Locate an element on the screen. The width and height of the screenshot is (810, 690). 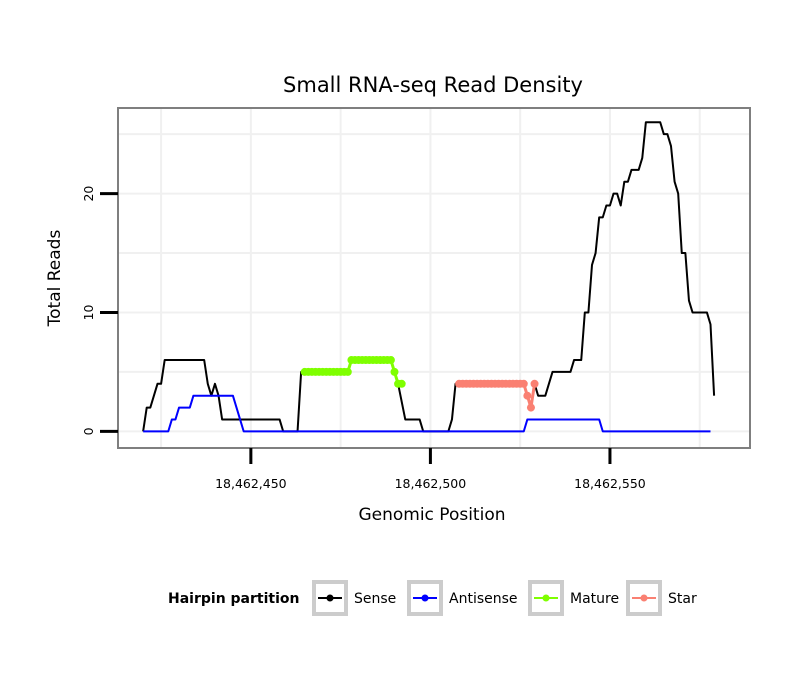
legend-label-sense: Sense is located at coordinates (375, 599).